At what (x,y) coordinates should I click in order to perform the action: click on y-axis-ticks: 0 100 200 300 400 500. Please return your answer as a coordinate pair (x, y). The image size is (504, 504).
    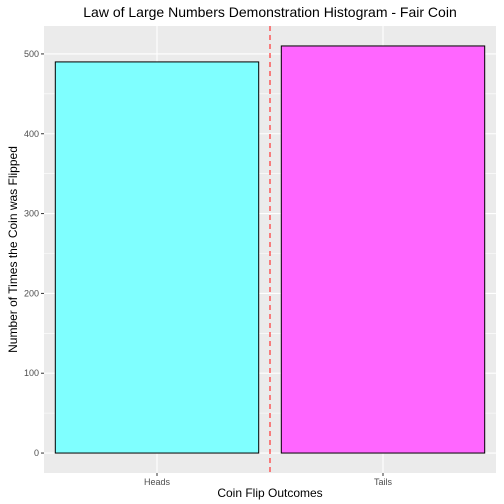
    Looking at the image, I should click on (34, 253).